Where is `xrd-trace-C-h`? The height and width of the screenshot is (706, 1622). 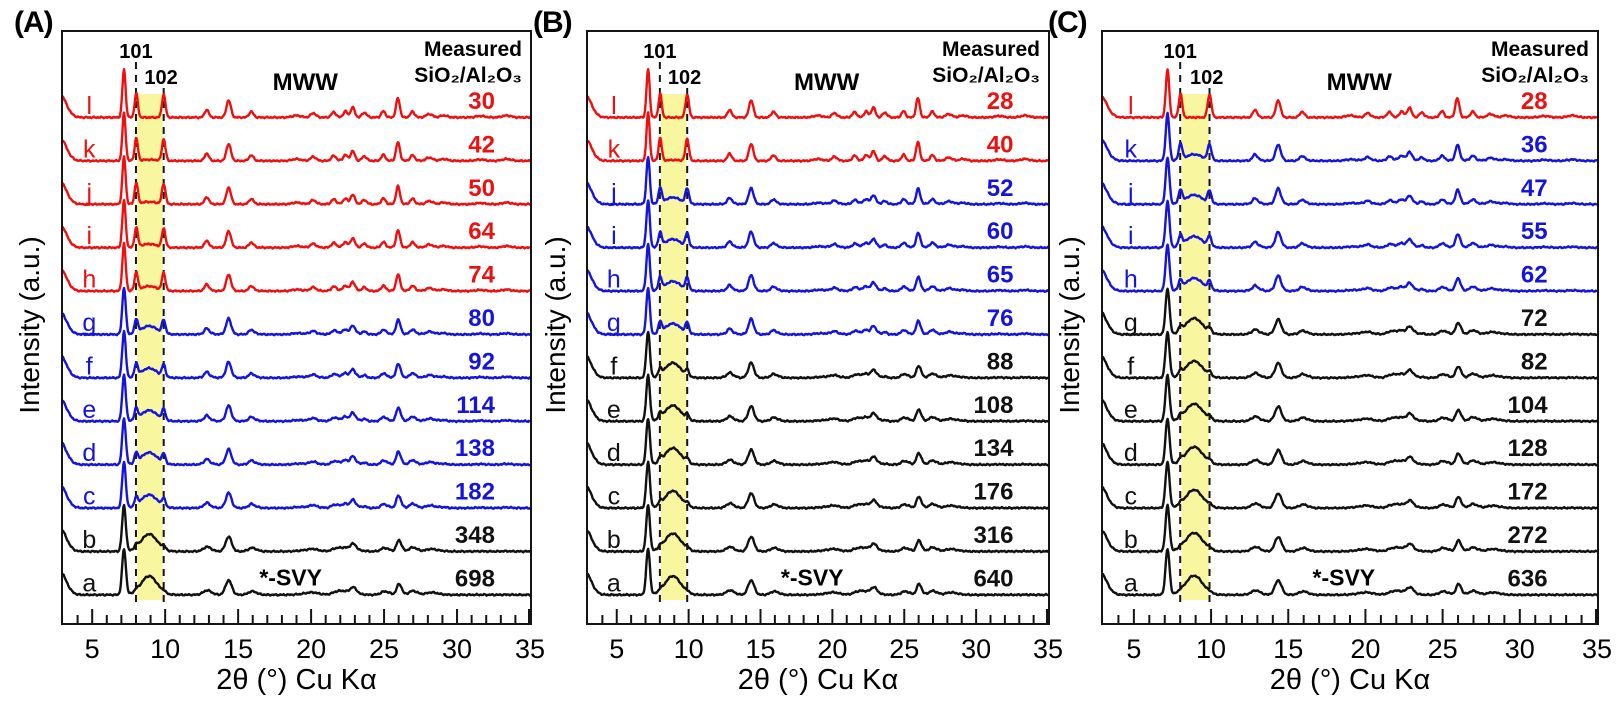 xrd-trace-C-h is located at coordinates (1350, 268).